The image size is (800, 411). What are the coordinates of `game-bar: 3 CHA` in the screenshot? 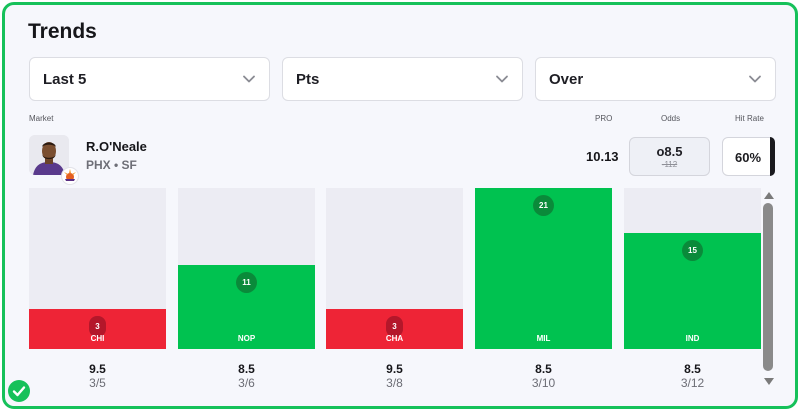 It's located at (394, 329).